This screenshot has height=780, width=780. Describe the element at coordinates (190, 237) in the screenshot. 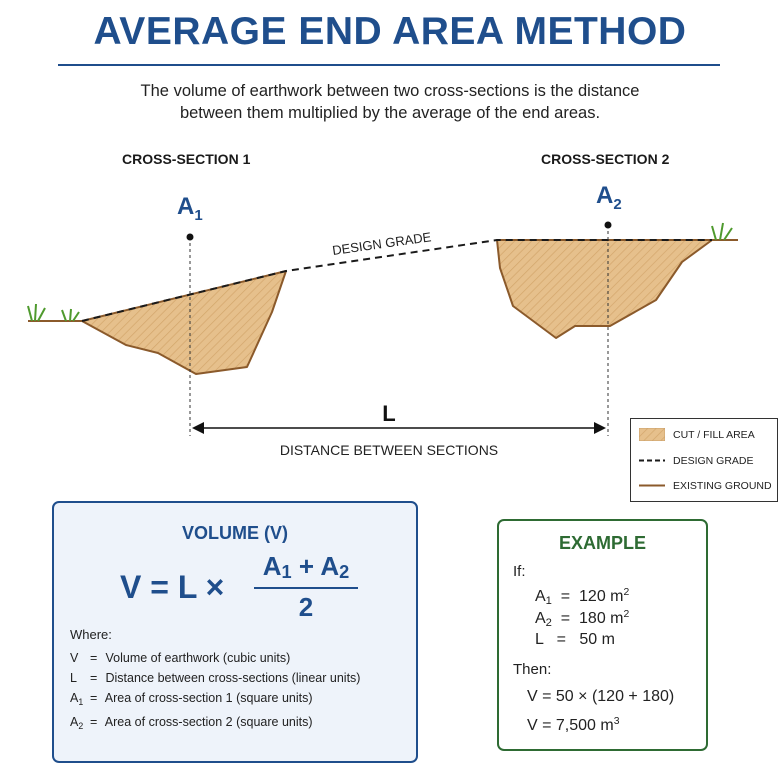

I see `section-1-point` at that location.